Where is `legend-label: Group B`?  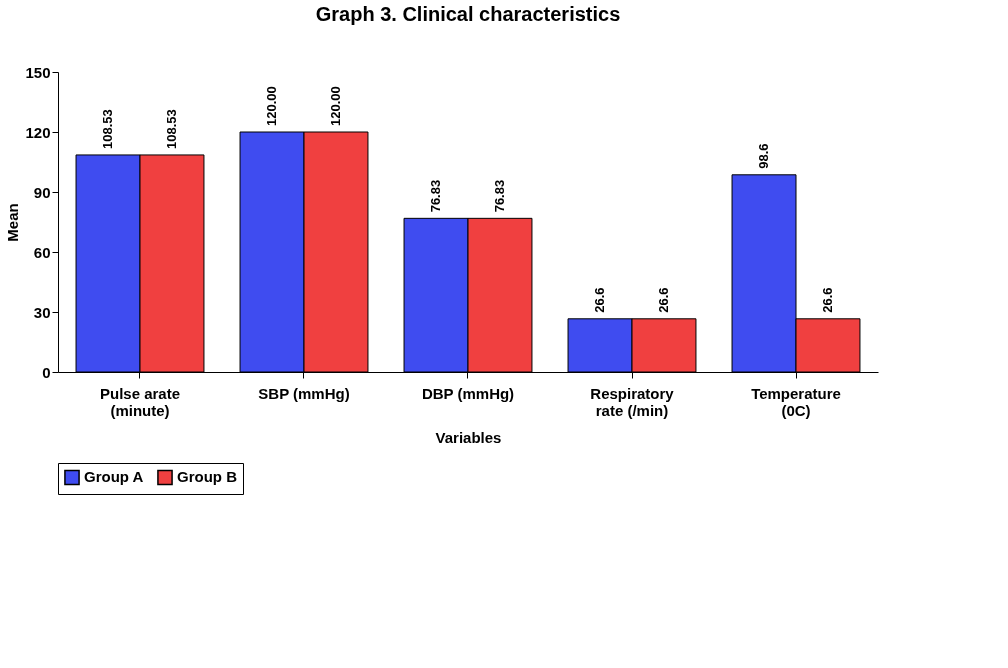 legend-label: Group B is located at coordinates (207, 477).